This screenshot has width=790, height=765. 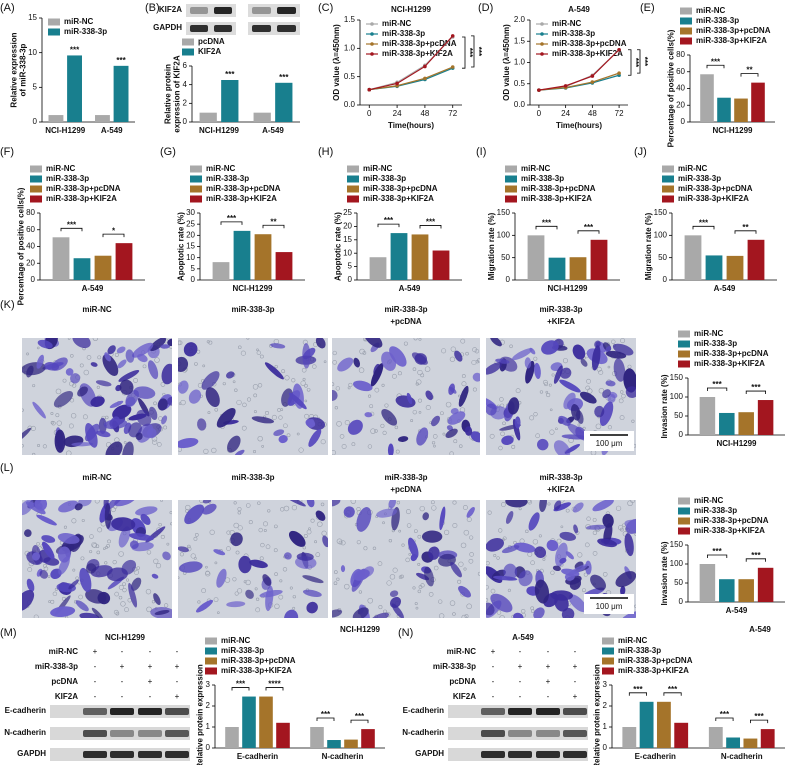 What do you see at coordinates (680, 88) in the screenshot?
I see `y-tick-label: 40` at bounding box center [680, 88].